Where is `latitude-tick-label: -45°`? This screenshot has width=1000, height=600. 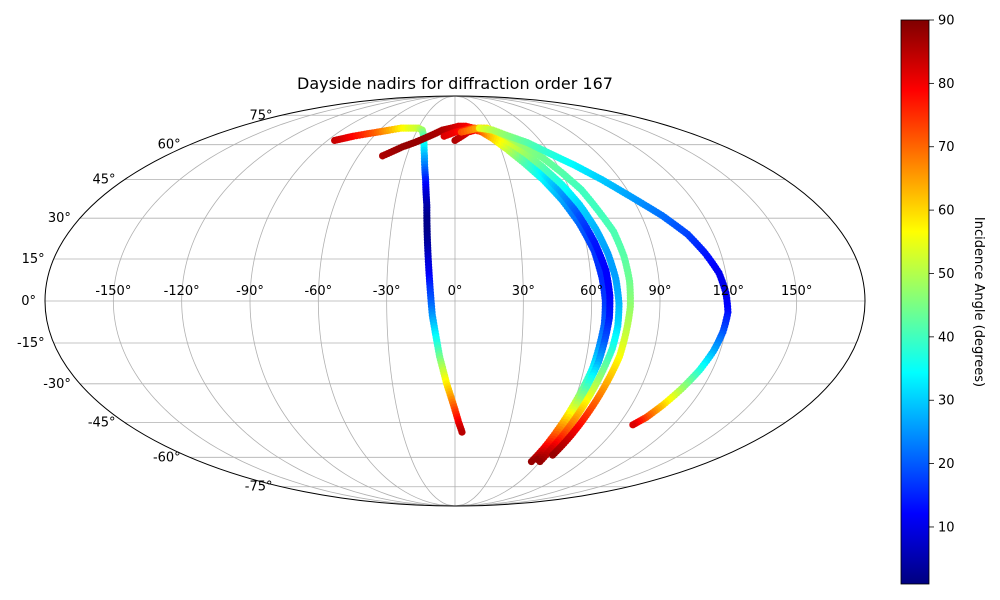
latitude-tick-label: -45° is located at coordinates (102, 422).